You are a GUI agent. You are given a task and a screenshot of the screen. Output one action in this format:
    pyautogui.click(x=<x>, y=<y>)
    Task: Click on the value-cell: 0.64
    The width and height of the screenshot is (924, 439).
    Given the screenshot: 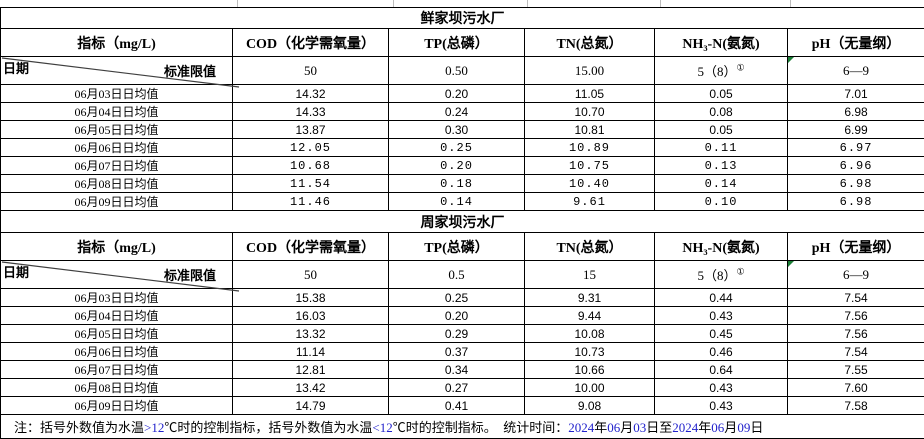 What is the action you would take?
    pyautogui.click(x=721, y=370)
    